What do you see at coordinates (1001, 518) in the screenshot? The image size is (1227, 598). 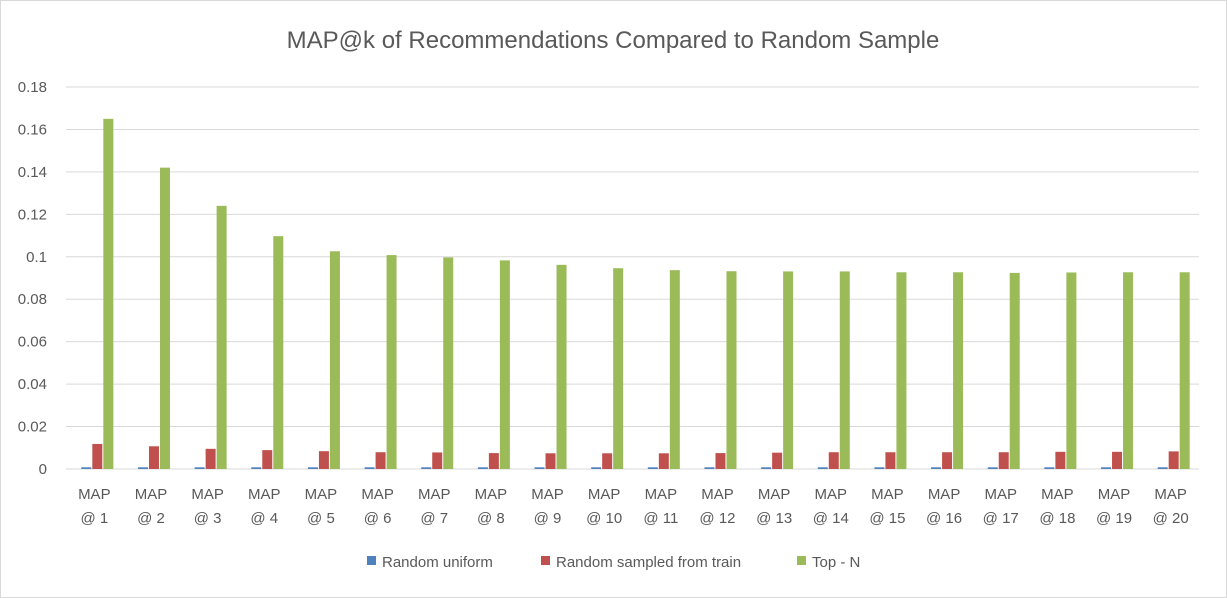 I see `x-tick-label: @ 17` at bounding box center [1001, 518].